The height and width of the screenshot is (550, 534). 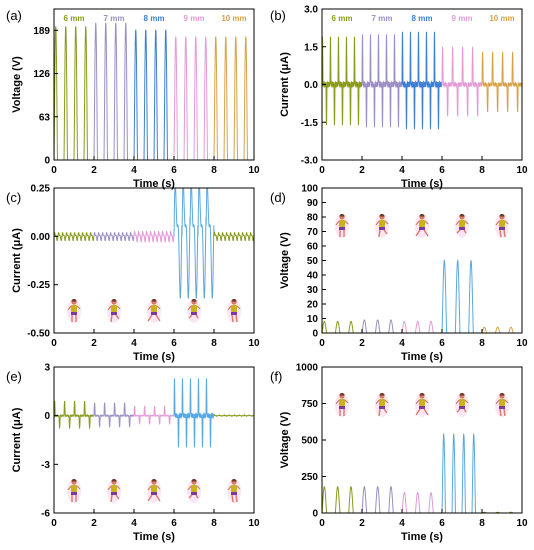 I want to click on y-tick-label: 50, so click(x=313, y=261).